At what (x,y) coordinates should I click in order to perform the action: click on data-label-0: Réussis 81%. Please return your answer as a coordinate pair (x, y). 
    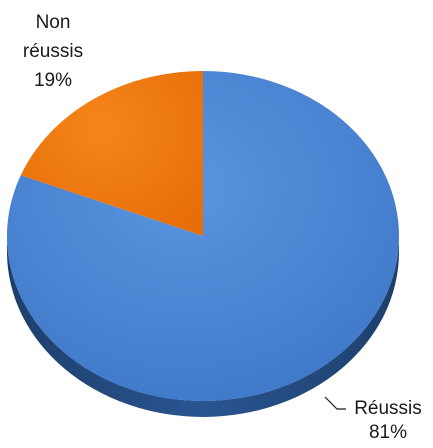
    Looking at the image, I should click on (388, 420).